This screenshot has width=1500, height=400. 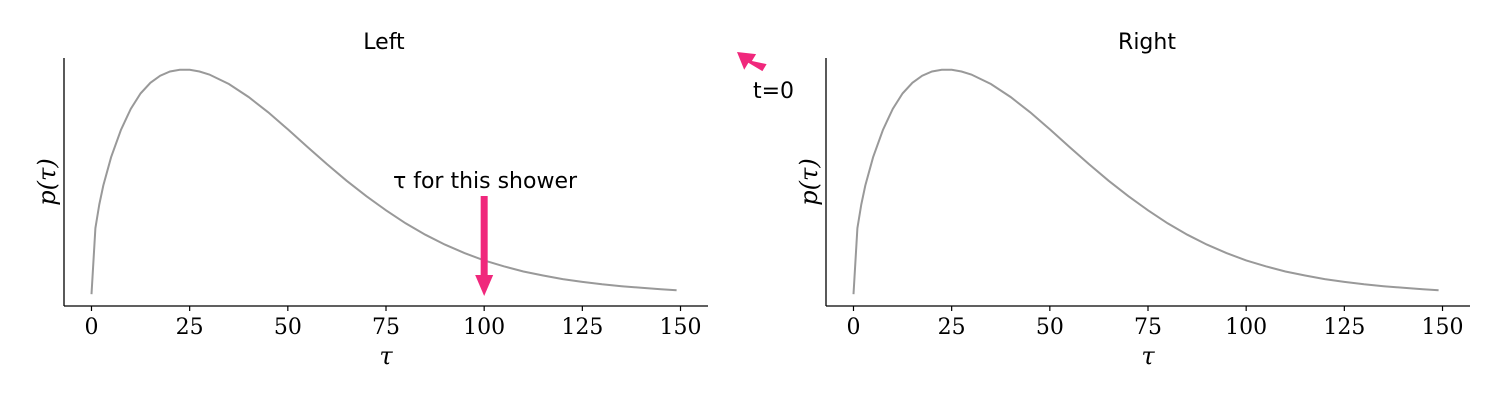 I want to click on left-chart-title: Left, so click(x=384, y=42).